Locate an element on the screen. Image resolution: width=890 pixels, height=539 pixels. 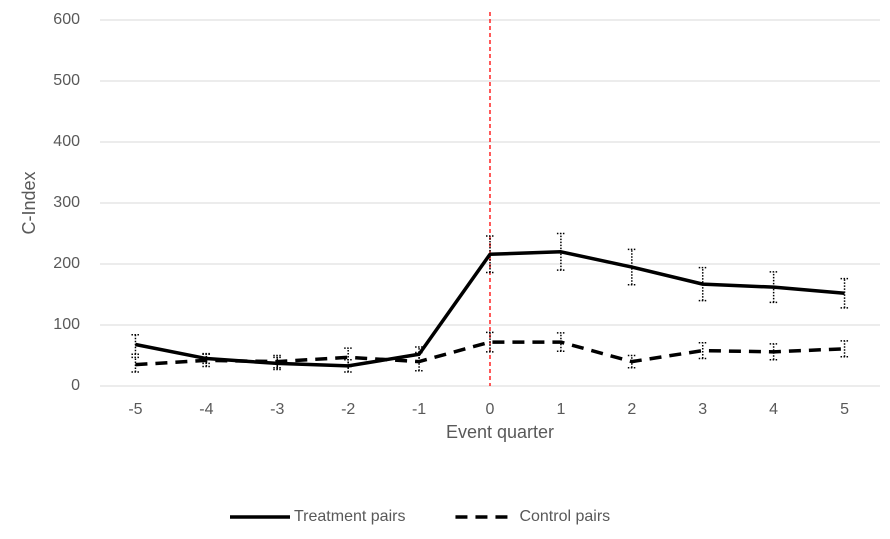
y-tick-label: 300 is located at coordinates (66, 202).